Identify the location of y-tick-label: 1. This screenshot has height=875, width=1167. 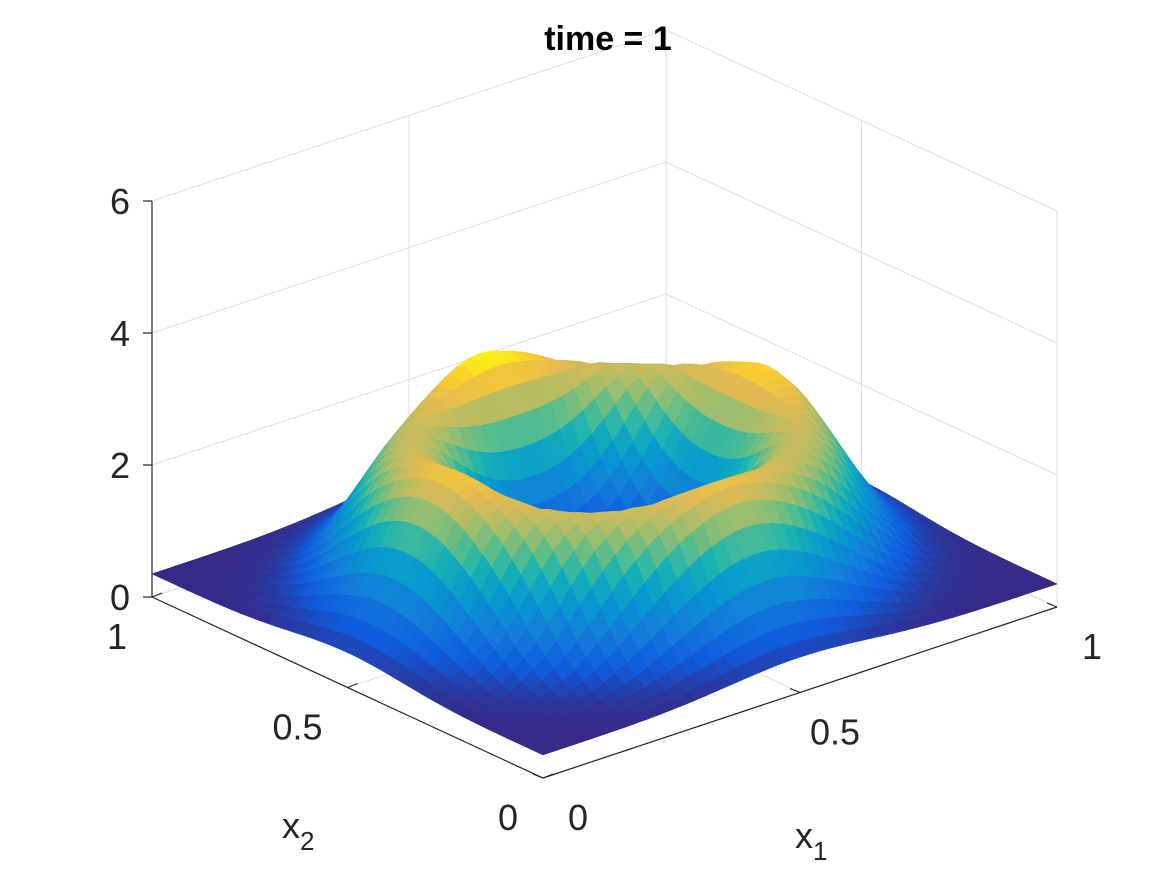
(117, 636).